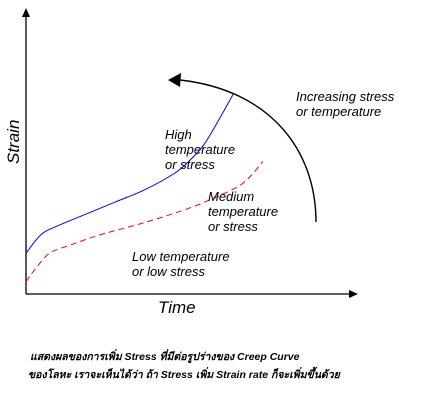  I want to click on annotation-increasing: Increasing stress or temperature, so click(345, 104).